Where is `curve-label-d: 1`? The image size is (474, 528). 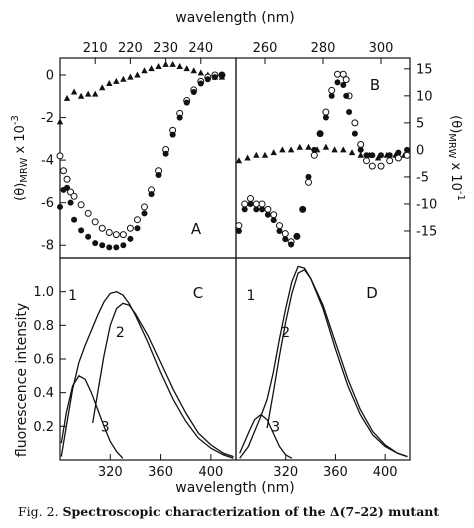
curve-label-d: 1 is located at coordinates (250, 296).